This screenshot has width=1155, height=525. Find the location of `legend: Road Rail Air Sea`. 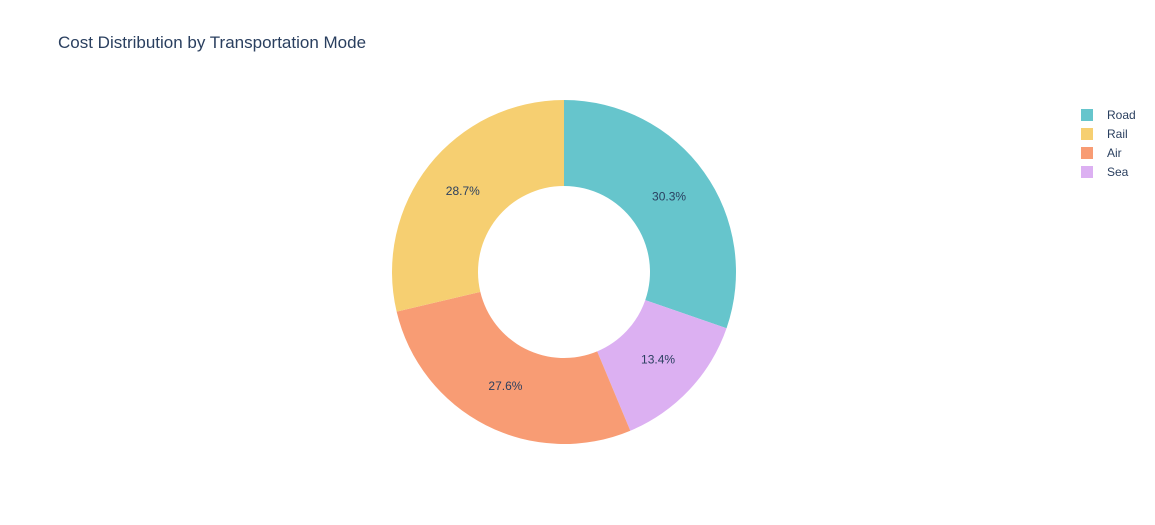

legend: Road Rail Air Sea is located at coordinates (1108, 143).